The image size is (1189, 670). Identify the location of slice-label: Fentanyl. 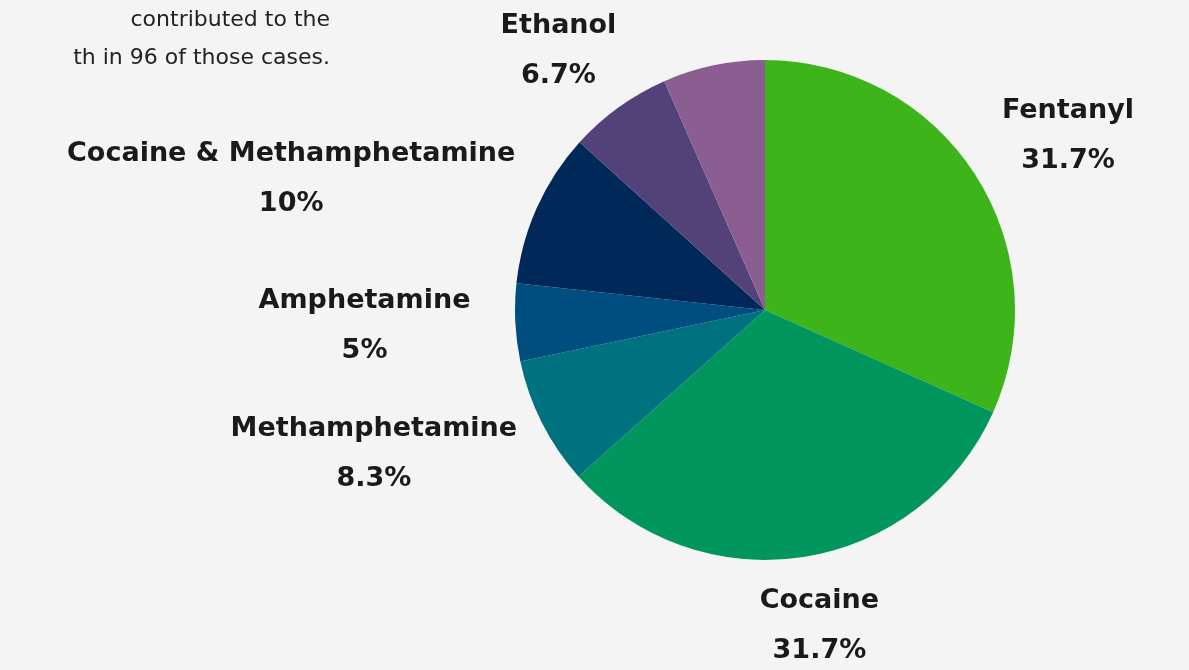
(1068, 109).